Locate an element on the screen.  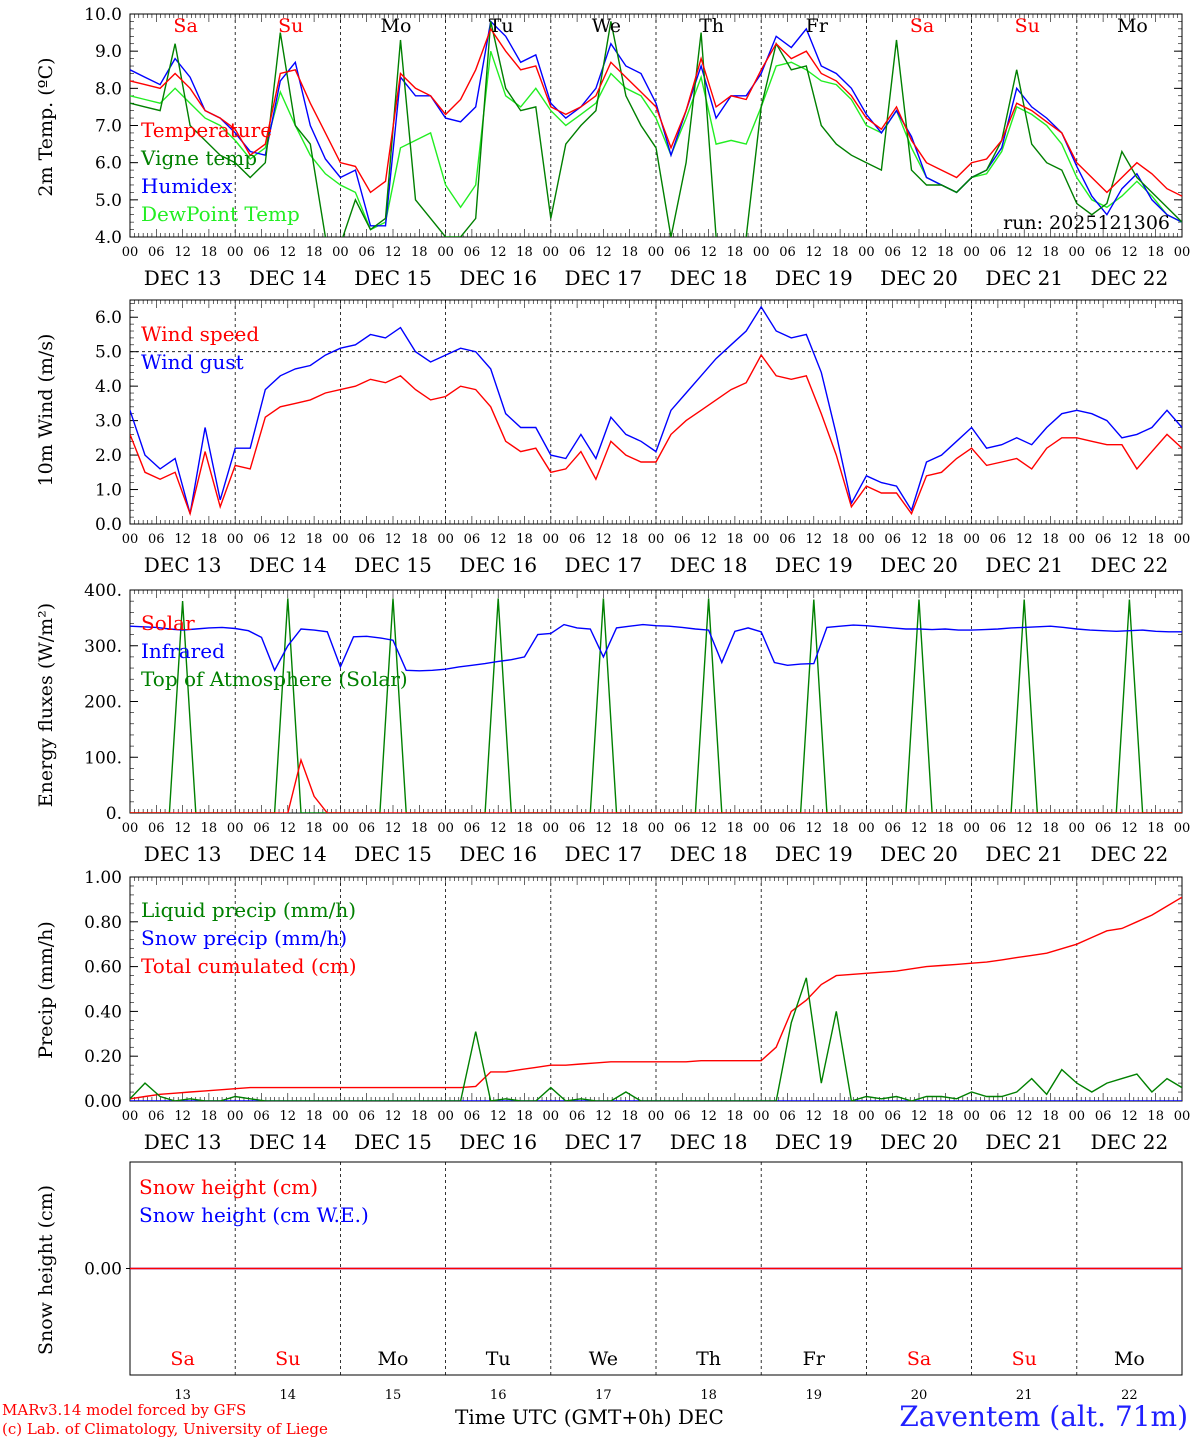
series-wind-gust is located at coordinates (656, 409).